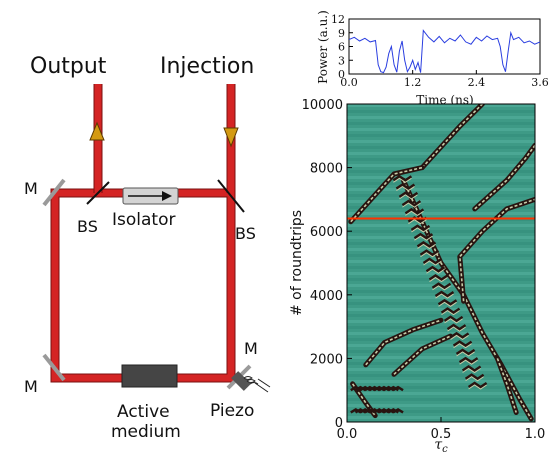 The width and height of the screenshot is (559, 453). Describe the element at coordinates (326, 232) in the screenshot. I see `heatmap-ytick-label: 6000` at that location.